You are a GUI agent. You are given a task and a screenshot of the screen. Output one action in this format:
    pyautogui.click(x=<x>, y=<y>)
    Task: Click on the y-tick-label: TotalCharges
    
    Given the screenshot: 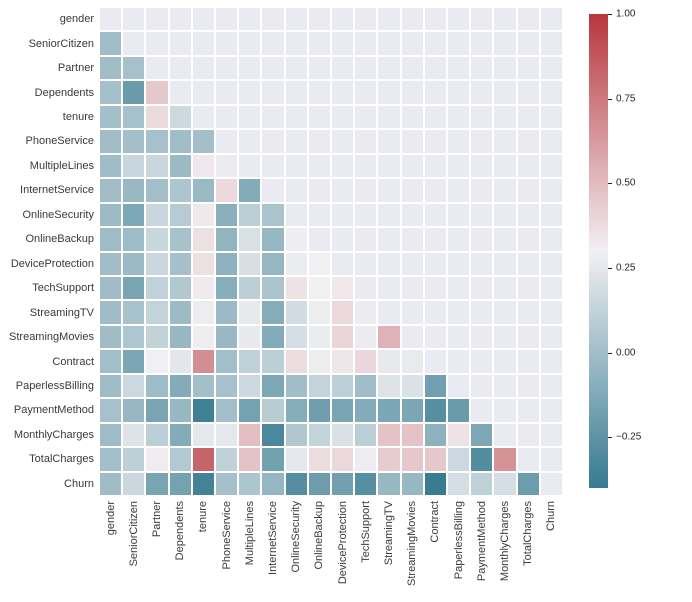 What is the action you would take?
    pyautogui.click(x=61, y=459)
    